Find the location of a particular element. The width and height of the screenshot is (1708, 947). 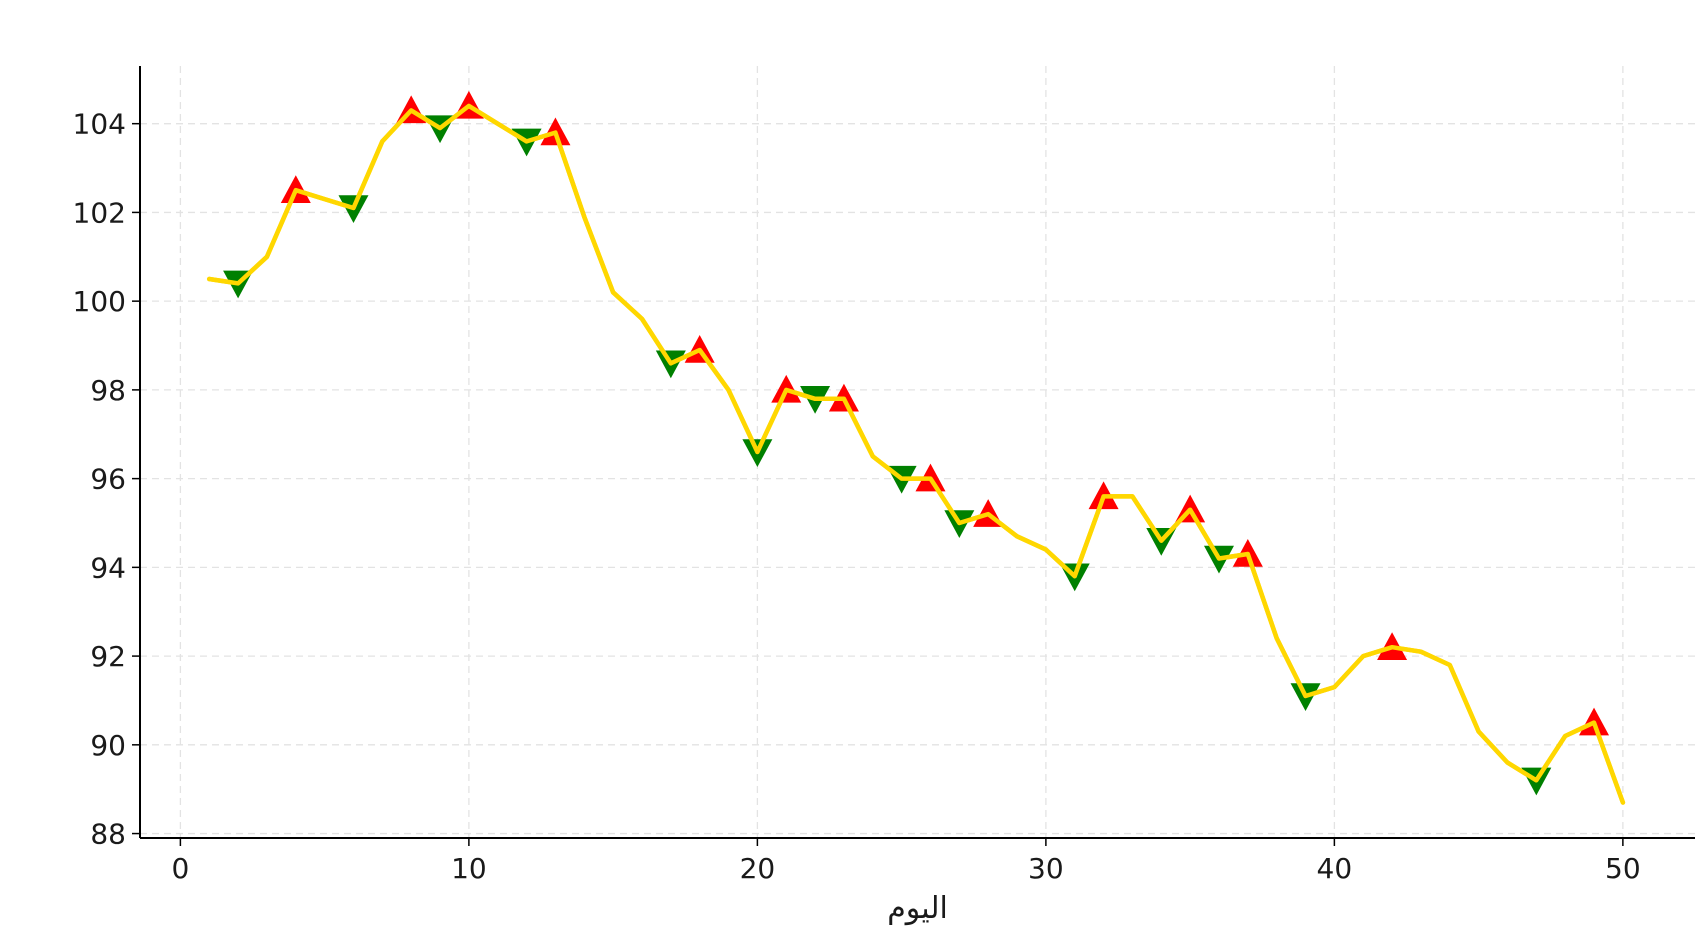

x-axis-label: اليوم is located at coordinates (917, 908).